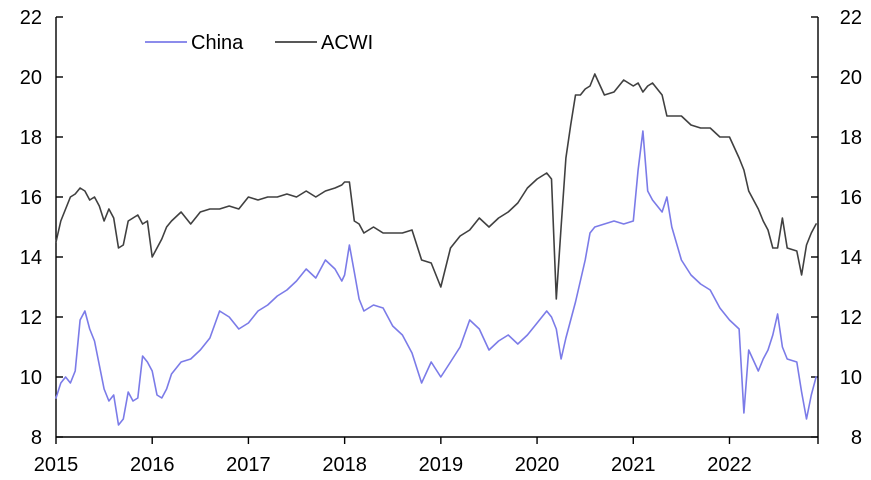 The height and width of the screenshot is (480, 871). What do you see at coordinates (441, 465) in the screenshot?
I see `x-tick-label: 2019` at bounding box center [441, 465].